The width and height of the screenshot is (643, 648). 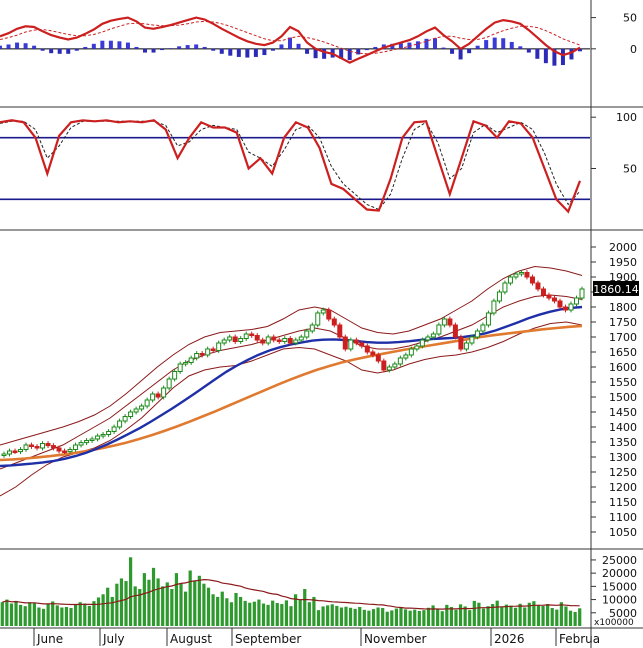 What do you see at coordinates (623, 367) in the screenshot?
I see `y-tick-label: 1600` at bounding box center [623, 367].